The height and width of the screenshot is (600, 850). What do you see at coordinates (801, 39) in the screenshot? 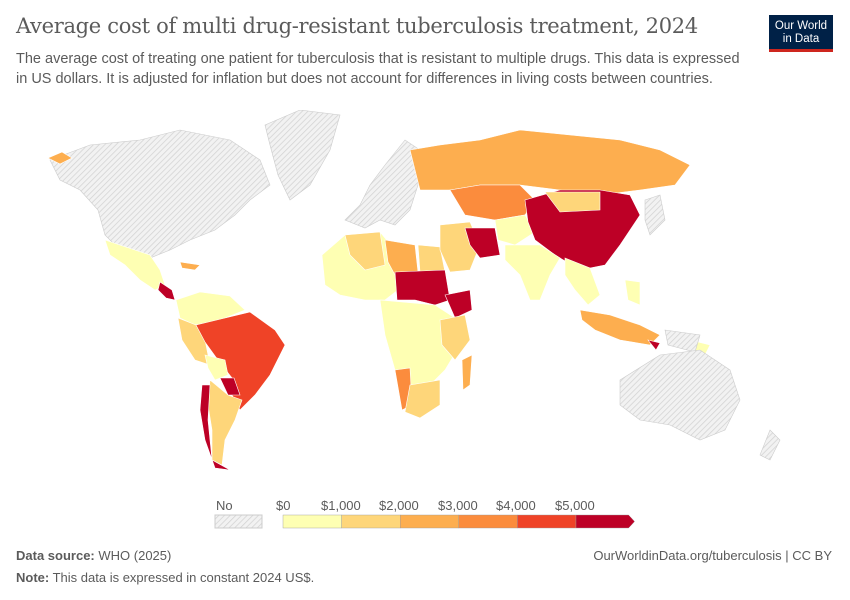
I see `logo-line-2: in Data` at bounding box center [801, 39].